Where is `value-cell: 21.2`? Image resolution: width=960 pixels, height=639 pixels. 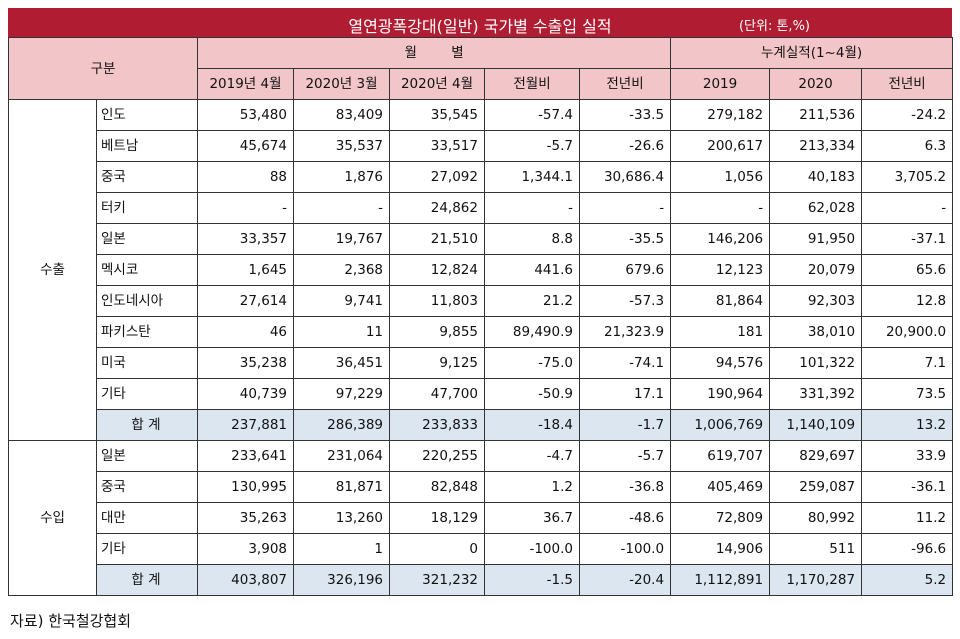 value-cell: 21.2 is located at coordinates (532, 301).